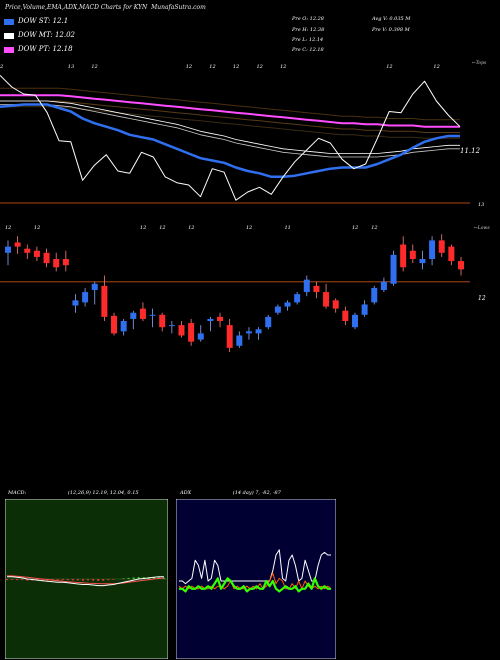  What do you see at coordinates (481, 205) in the screenshot?
I see `ema-bottom-label: 13` at bounding box center [481, 205].